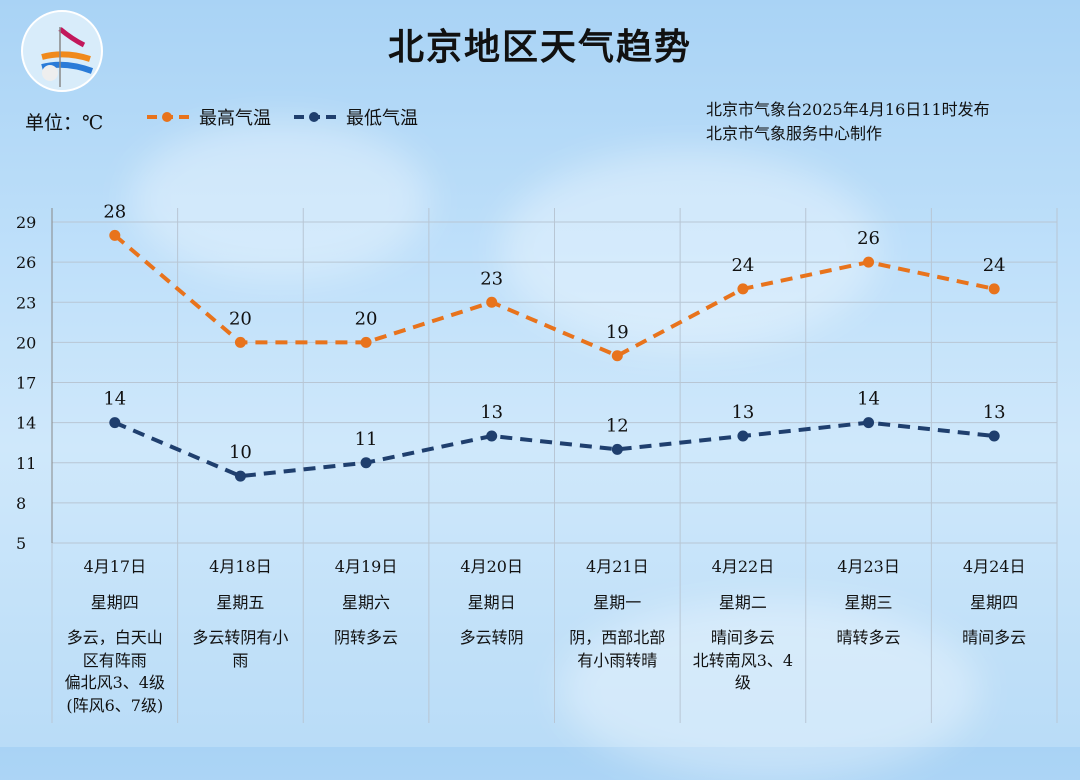  I want to click on weather-description: 有小雨转晴, so click(617, 660).